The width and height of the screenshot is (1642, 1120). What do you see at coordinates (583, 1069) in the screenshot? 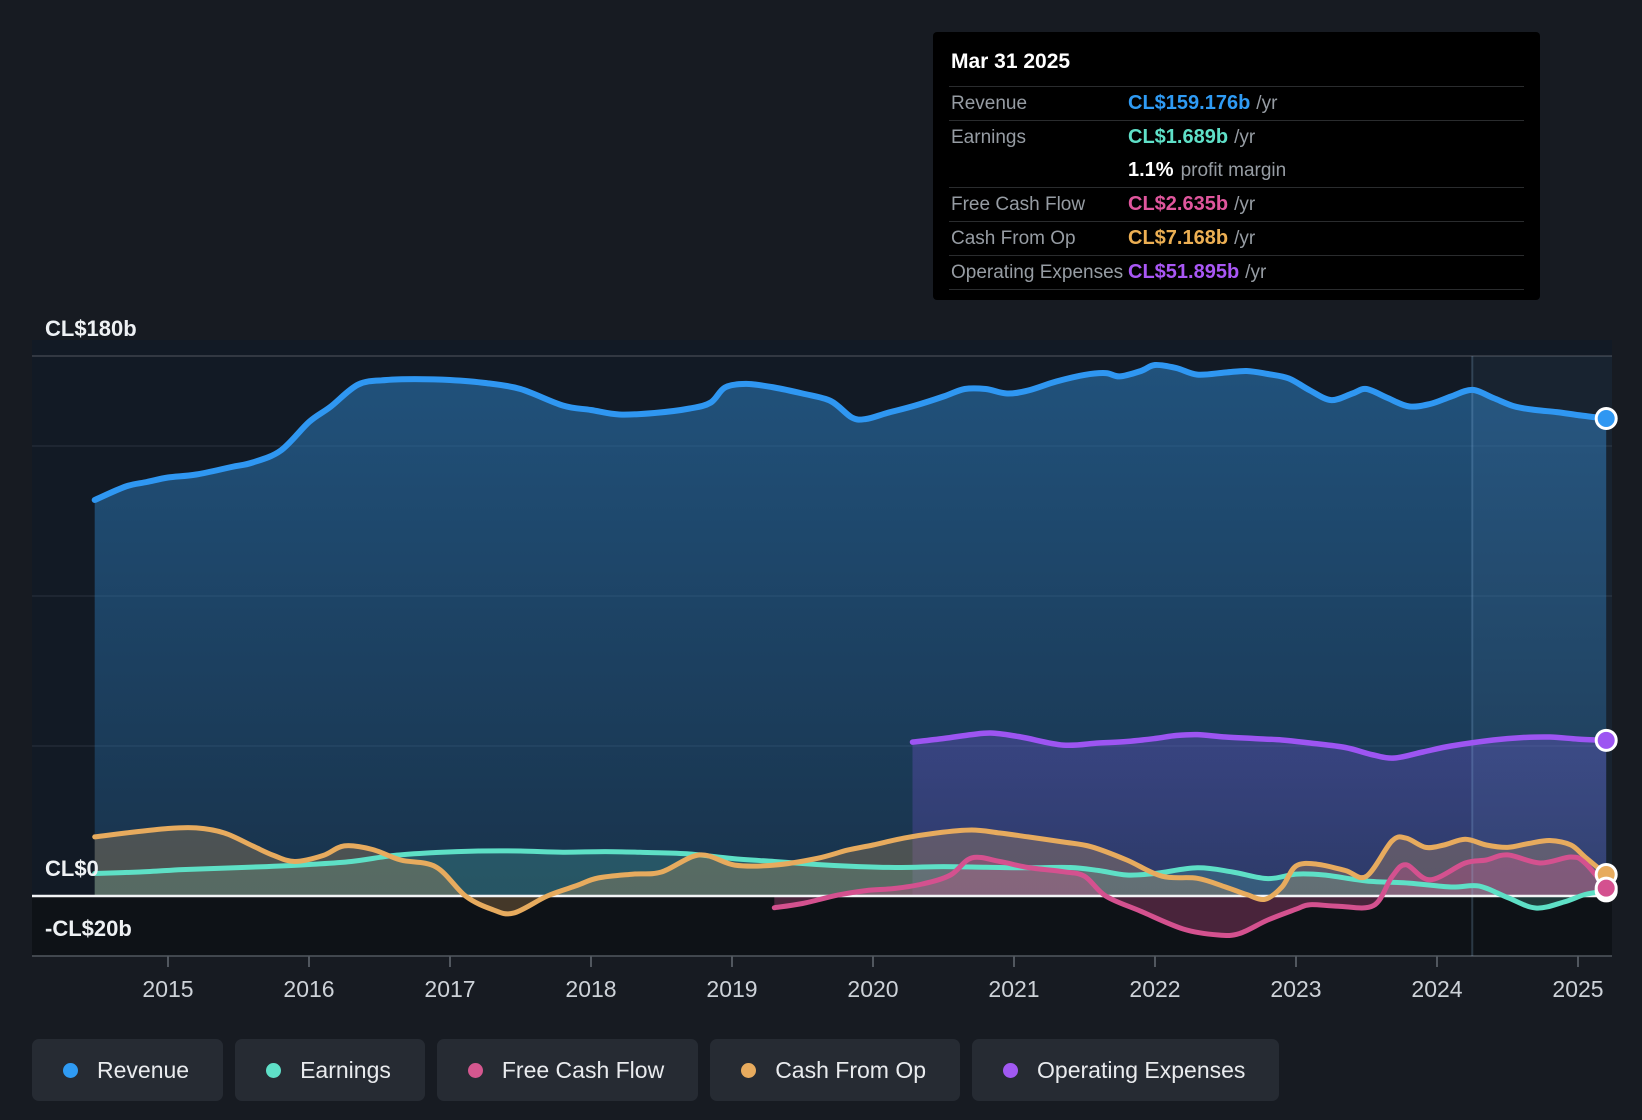
I see `legend-label: Free Cash Flow` at bounding box center [583, 1069].